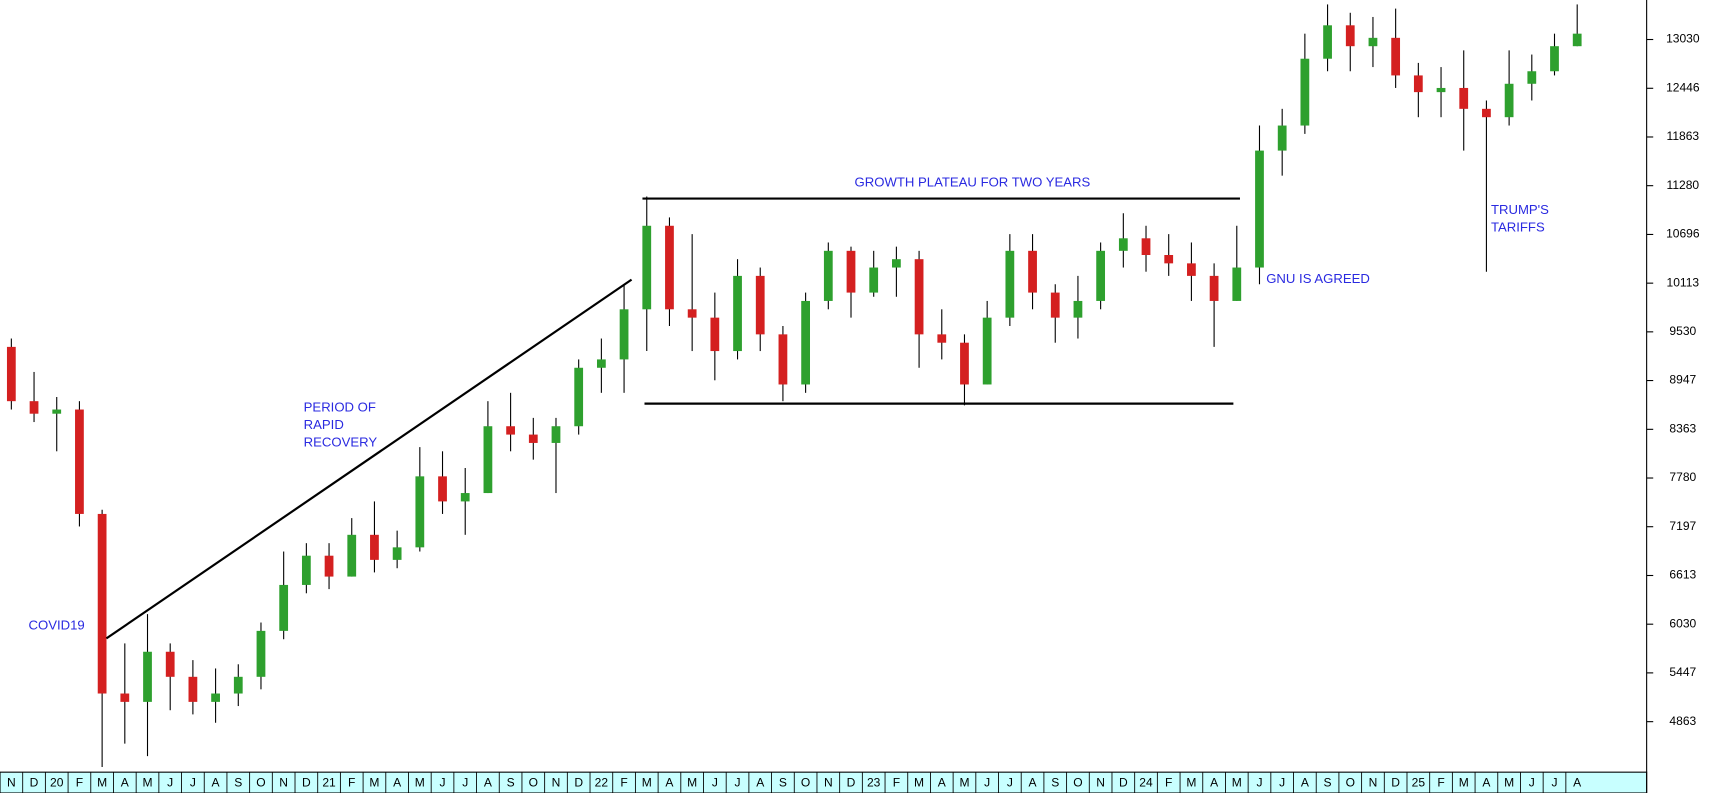  What do you see at coordinates (602, 782) in the screenshot?
I see `x-tick-label: 22` at bounding box center [602, 782].